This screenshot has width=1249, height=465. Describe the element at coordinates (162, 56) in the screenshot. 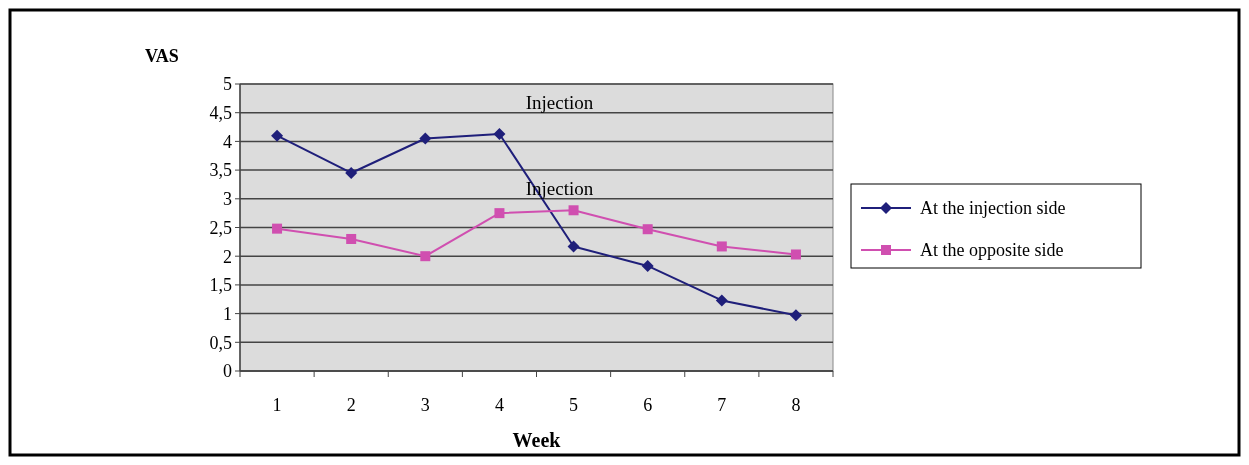

I see `y-axis-title: VAS` at that location.